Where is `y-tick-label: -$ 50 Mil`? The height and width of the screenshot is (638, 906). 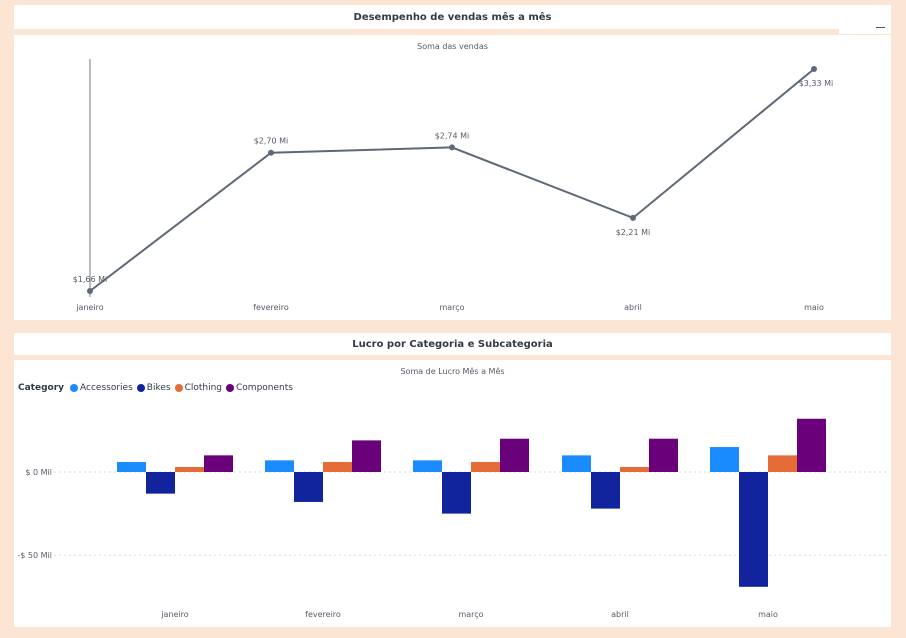 y-tick-label: -$ 50 Mil is located at coordinates (34, 555).